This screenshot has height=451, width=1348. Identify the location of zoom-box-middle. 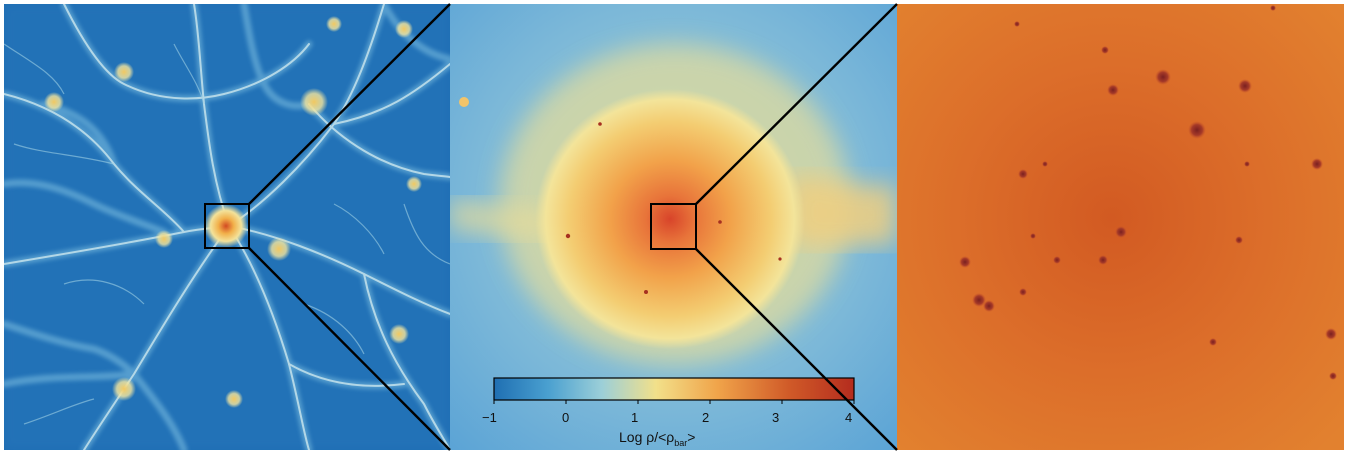
(673, 226).